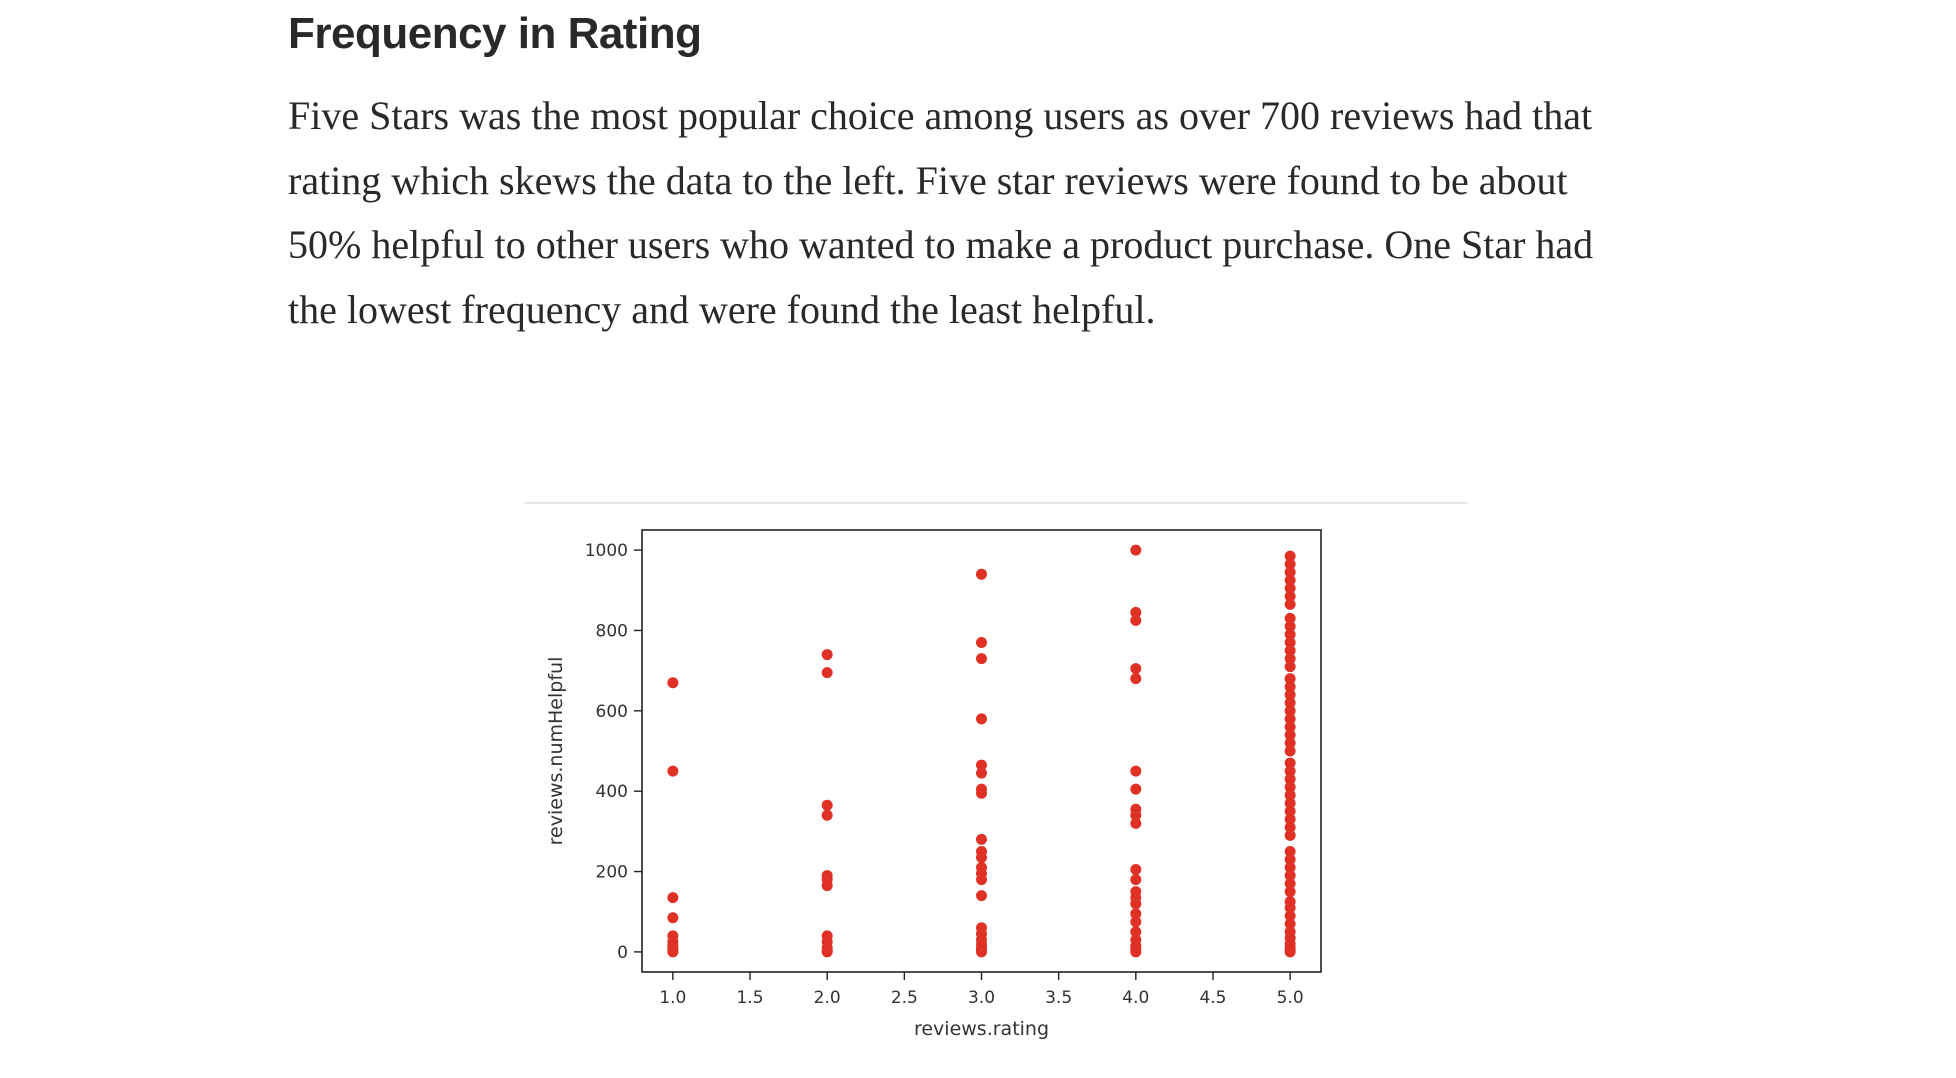  Describe the element at coordinates (612, 873) in the screenshot. I see `y-tick-label: 200` at that location.